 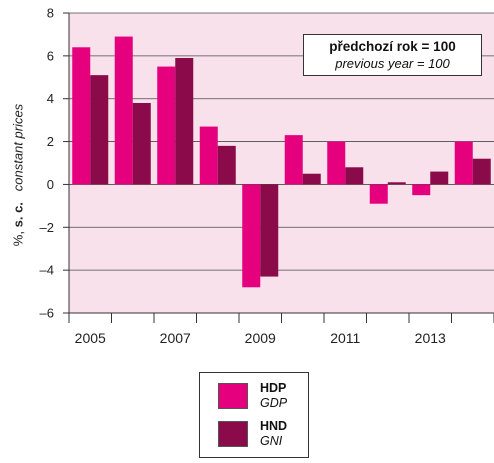 I want to click on y-tick-label: 2, so click(x=50, y=141).